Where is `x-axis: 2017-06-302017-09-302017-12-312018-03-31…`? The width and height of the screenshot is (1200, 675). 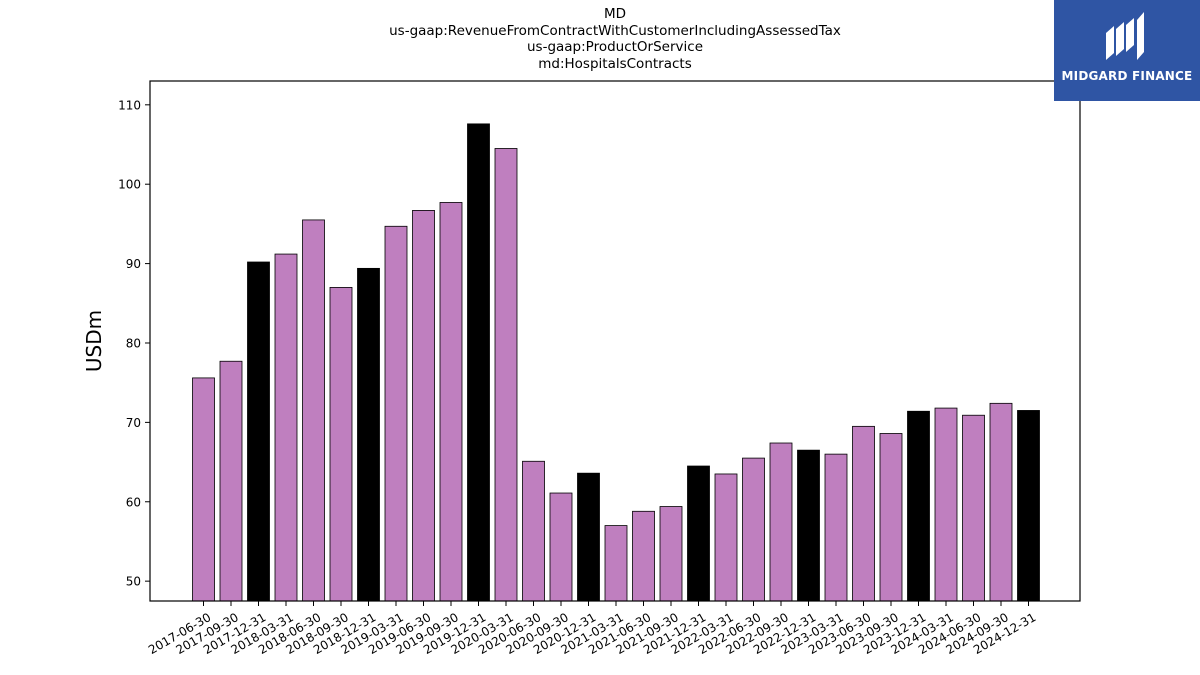 x-axis: 2017-06-302017-09-302017-12-312018-03-31… is located at coordinates (592, 629).